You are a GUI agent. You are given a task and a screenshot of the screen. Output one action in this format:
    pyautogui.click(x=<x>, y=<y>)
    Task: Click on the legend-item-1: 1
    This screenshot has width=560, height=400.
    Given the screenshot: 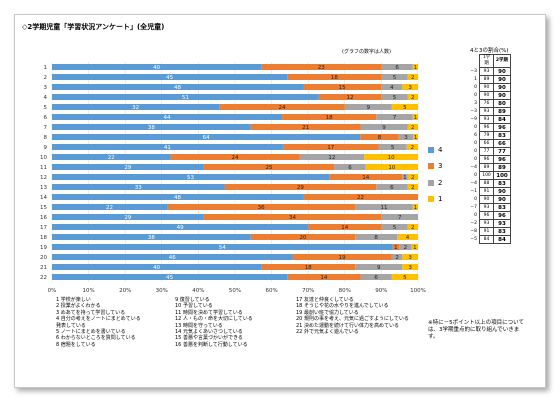 What is the action you would take?
    pyautogui.click(x=435, y=199)
    